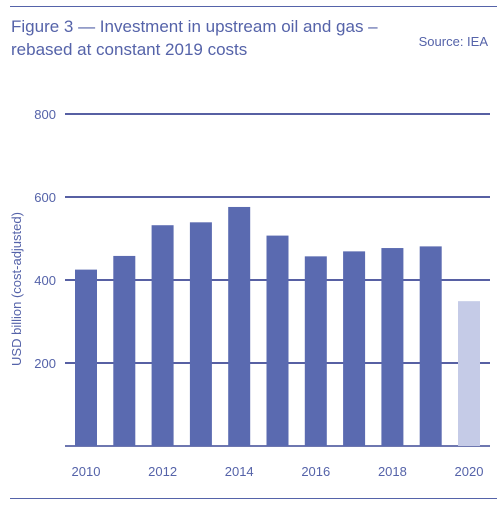  I want to click on x-tick-label: 2014, so click(239, 471).